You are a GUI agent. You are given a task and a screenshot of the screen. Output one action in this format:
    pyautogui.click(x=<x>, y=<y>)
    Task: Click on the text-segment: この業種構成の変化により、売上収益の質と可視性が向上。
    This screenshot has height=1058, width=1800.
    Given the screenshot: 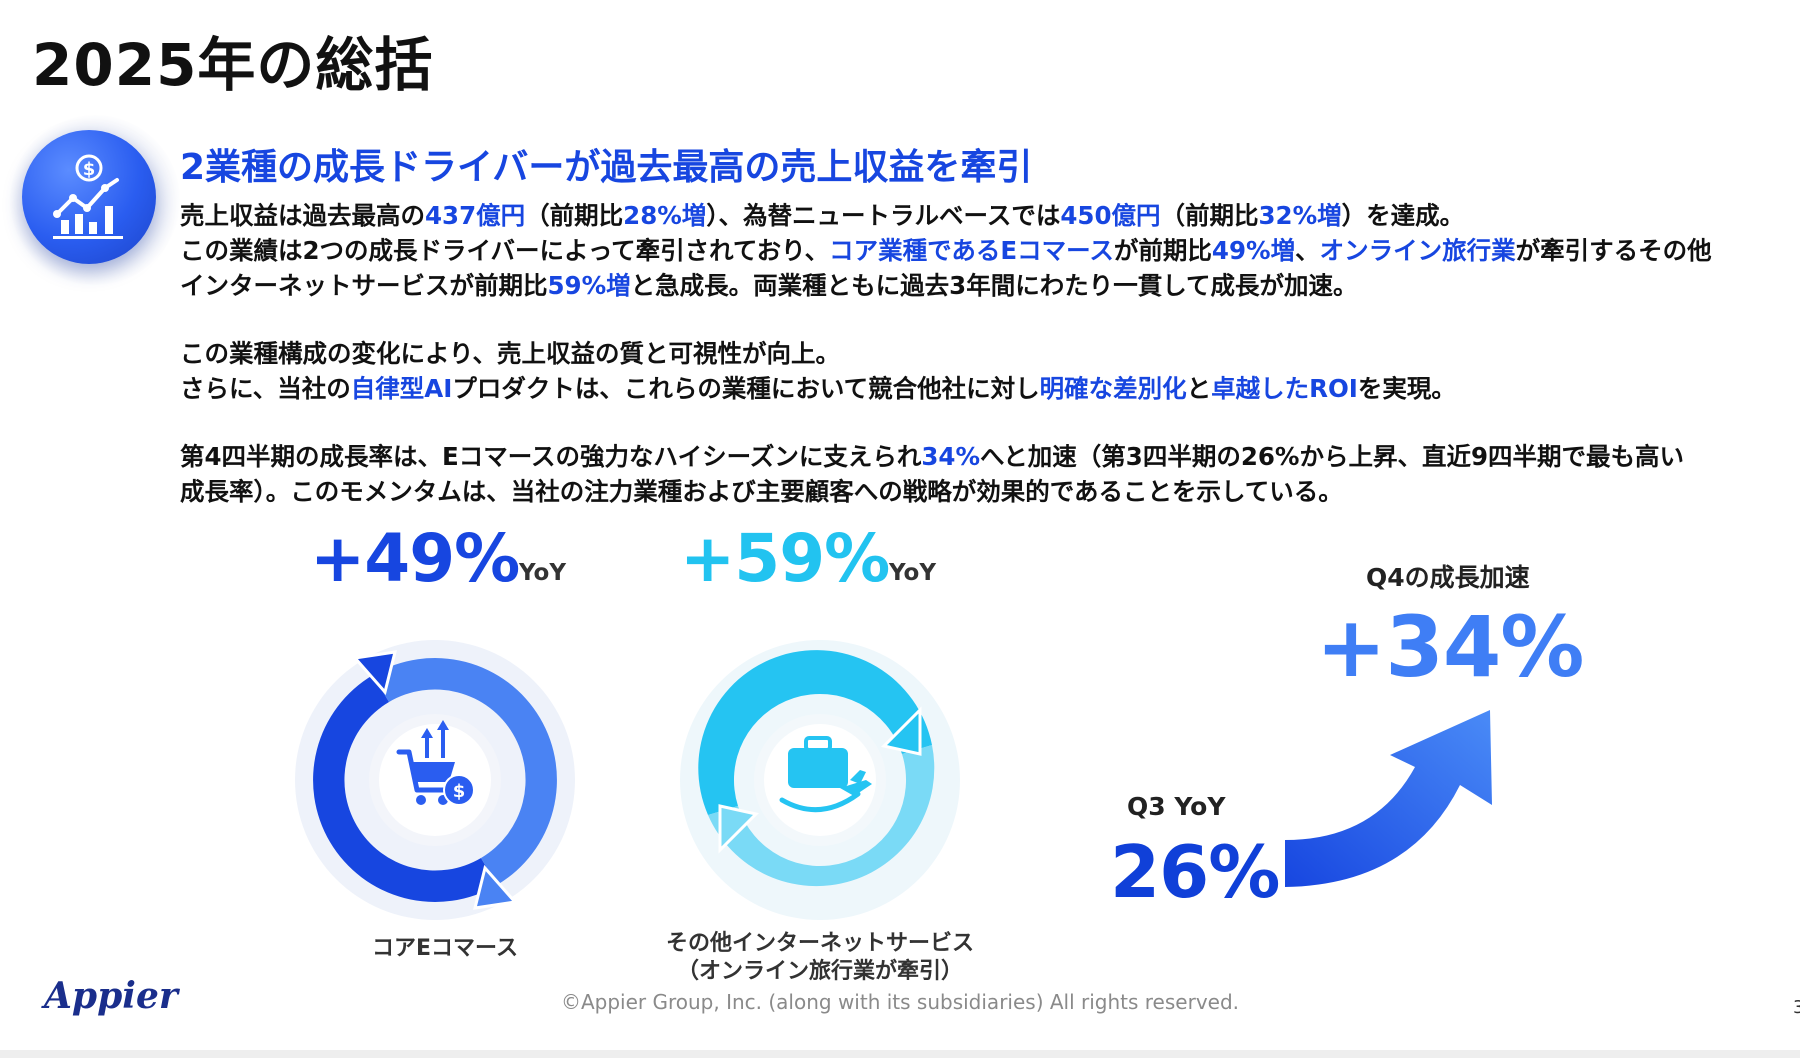 What is the action you would take?
    pyautogui.click(x=510, y=353)
    